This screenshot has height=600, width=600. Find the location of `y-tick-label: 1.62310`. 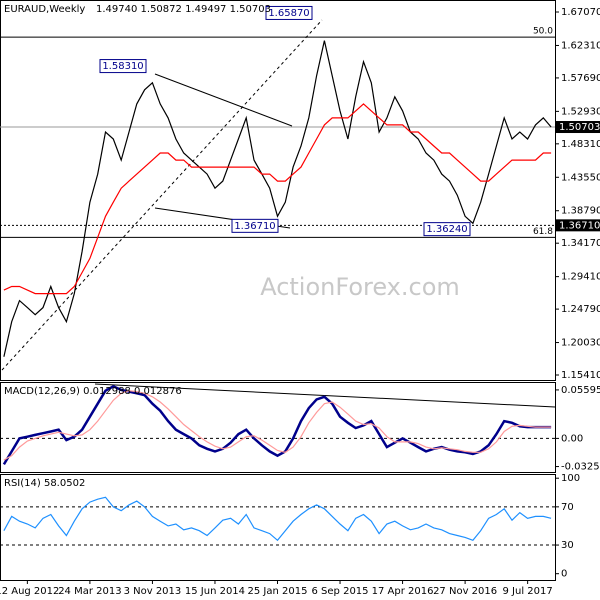

y-tick-label: 1.62310 is located at coordinates (580, 45).